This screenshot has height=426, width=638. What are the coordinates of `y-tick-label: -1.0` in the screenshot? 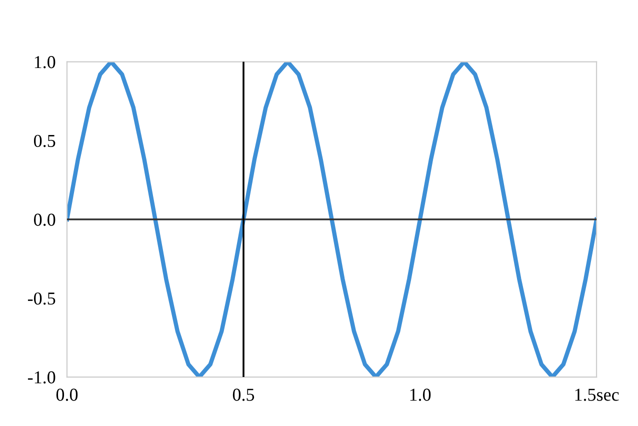 It's located at (42, 377).